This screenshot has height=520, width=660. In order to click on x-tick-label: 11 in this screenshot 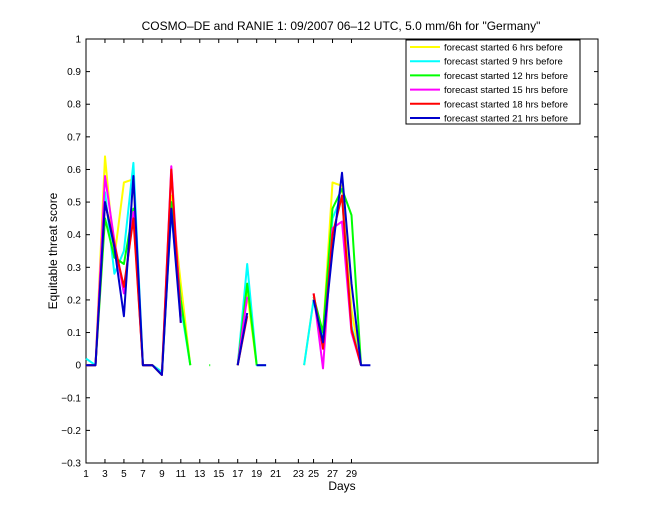, I will do `click(181, 474)`.